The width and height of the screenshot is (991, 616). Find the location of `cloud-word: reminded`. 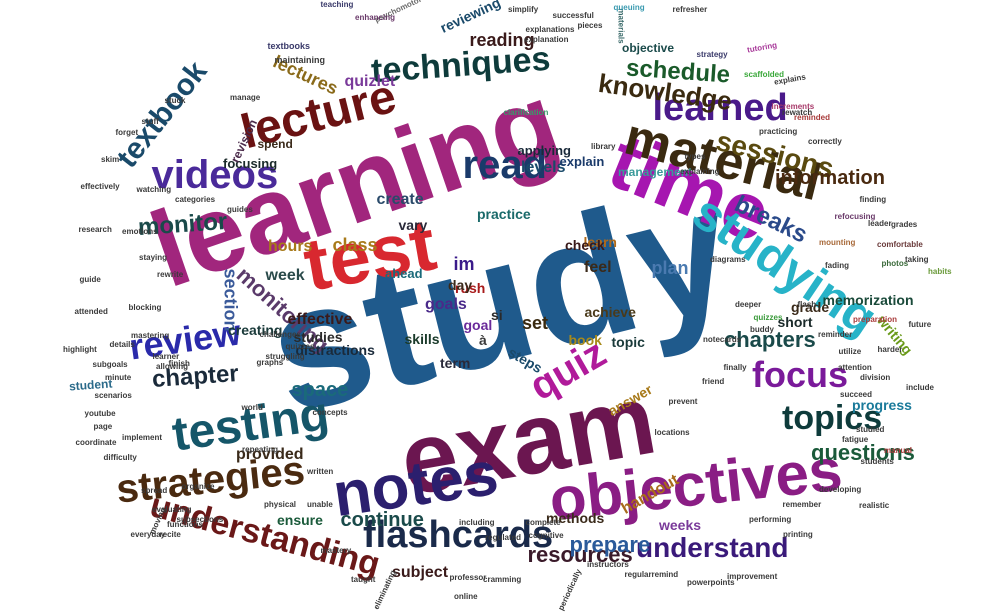

cloud-word: reminded is located at coordinates (812, 117).